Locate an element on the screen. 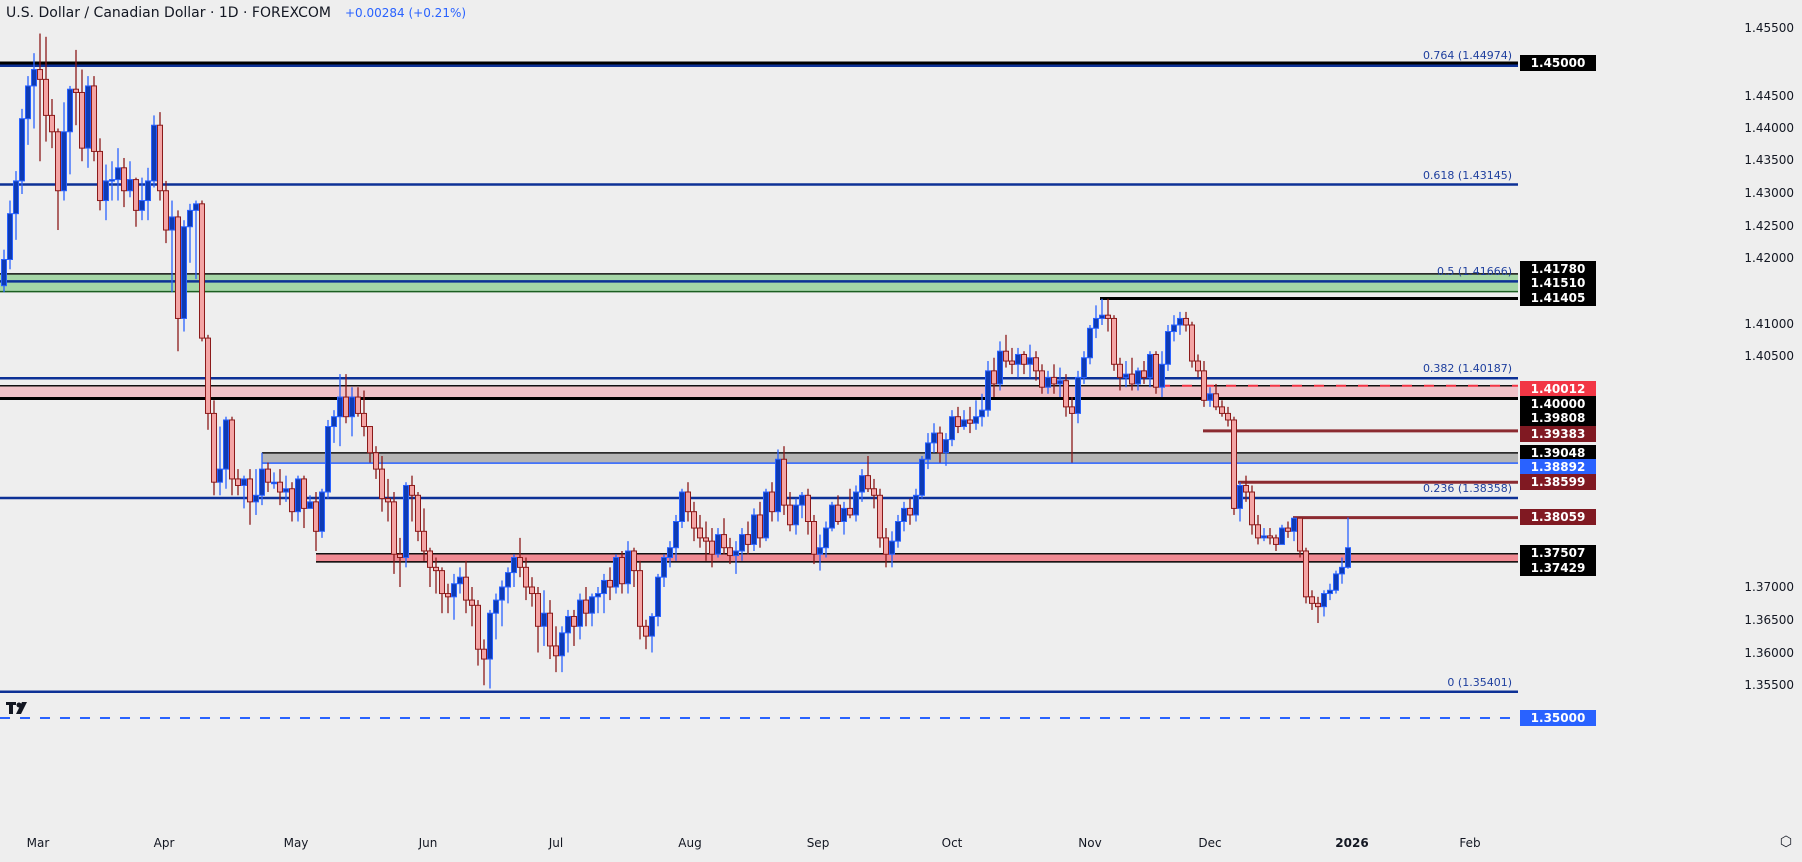 The width and height of the screenshot is (1802, 862). price-tag-1.37429: 1.37429 is located at coordinates (1558, 568).